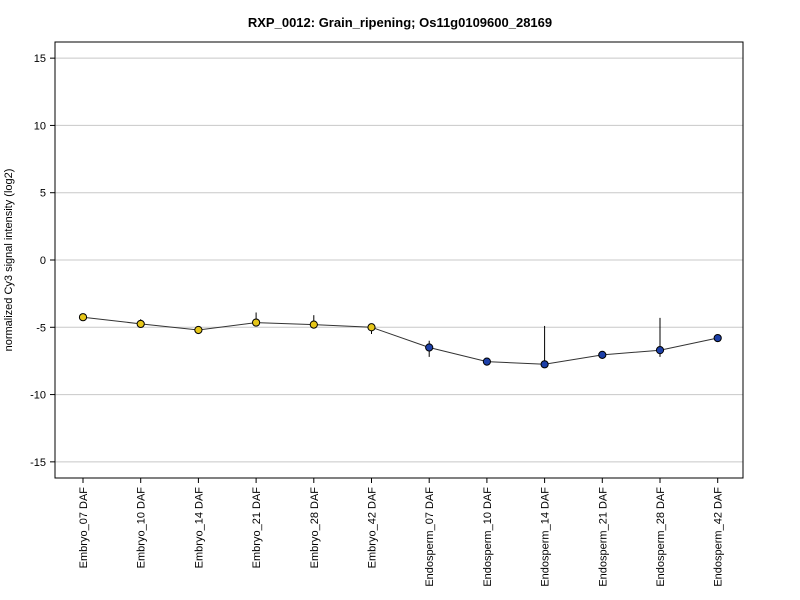 This screenshot has width=800, height=600. Describe the element at coordinates (40, 126) in the screenshot. I see `y-tick-label: 10` at that location.